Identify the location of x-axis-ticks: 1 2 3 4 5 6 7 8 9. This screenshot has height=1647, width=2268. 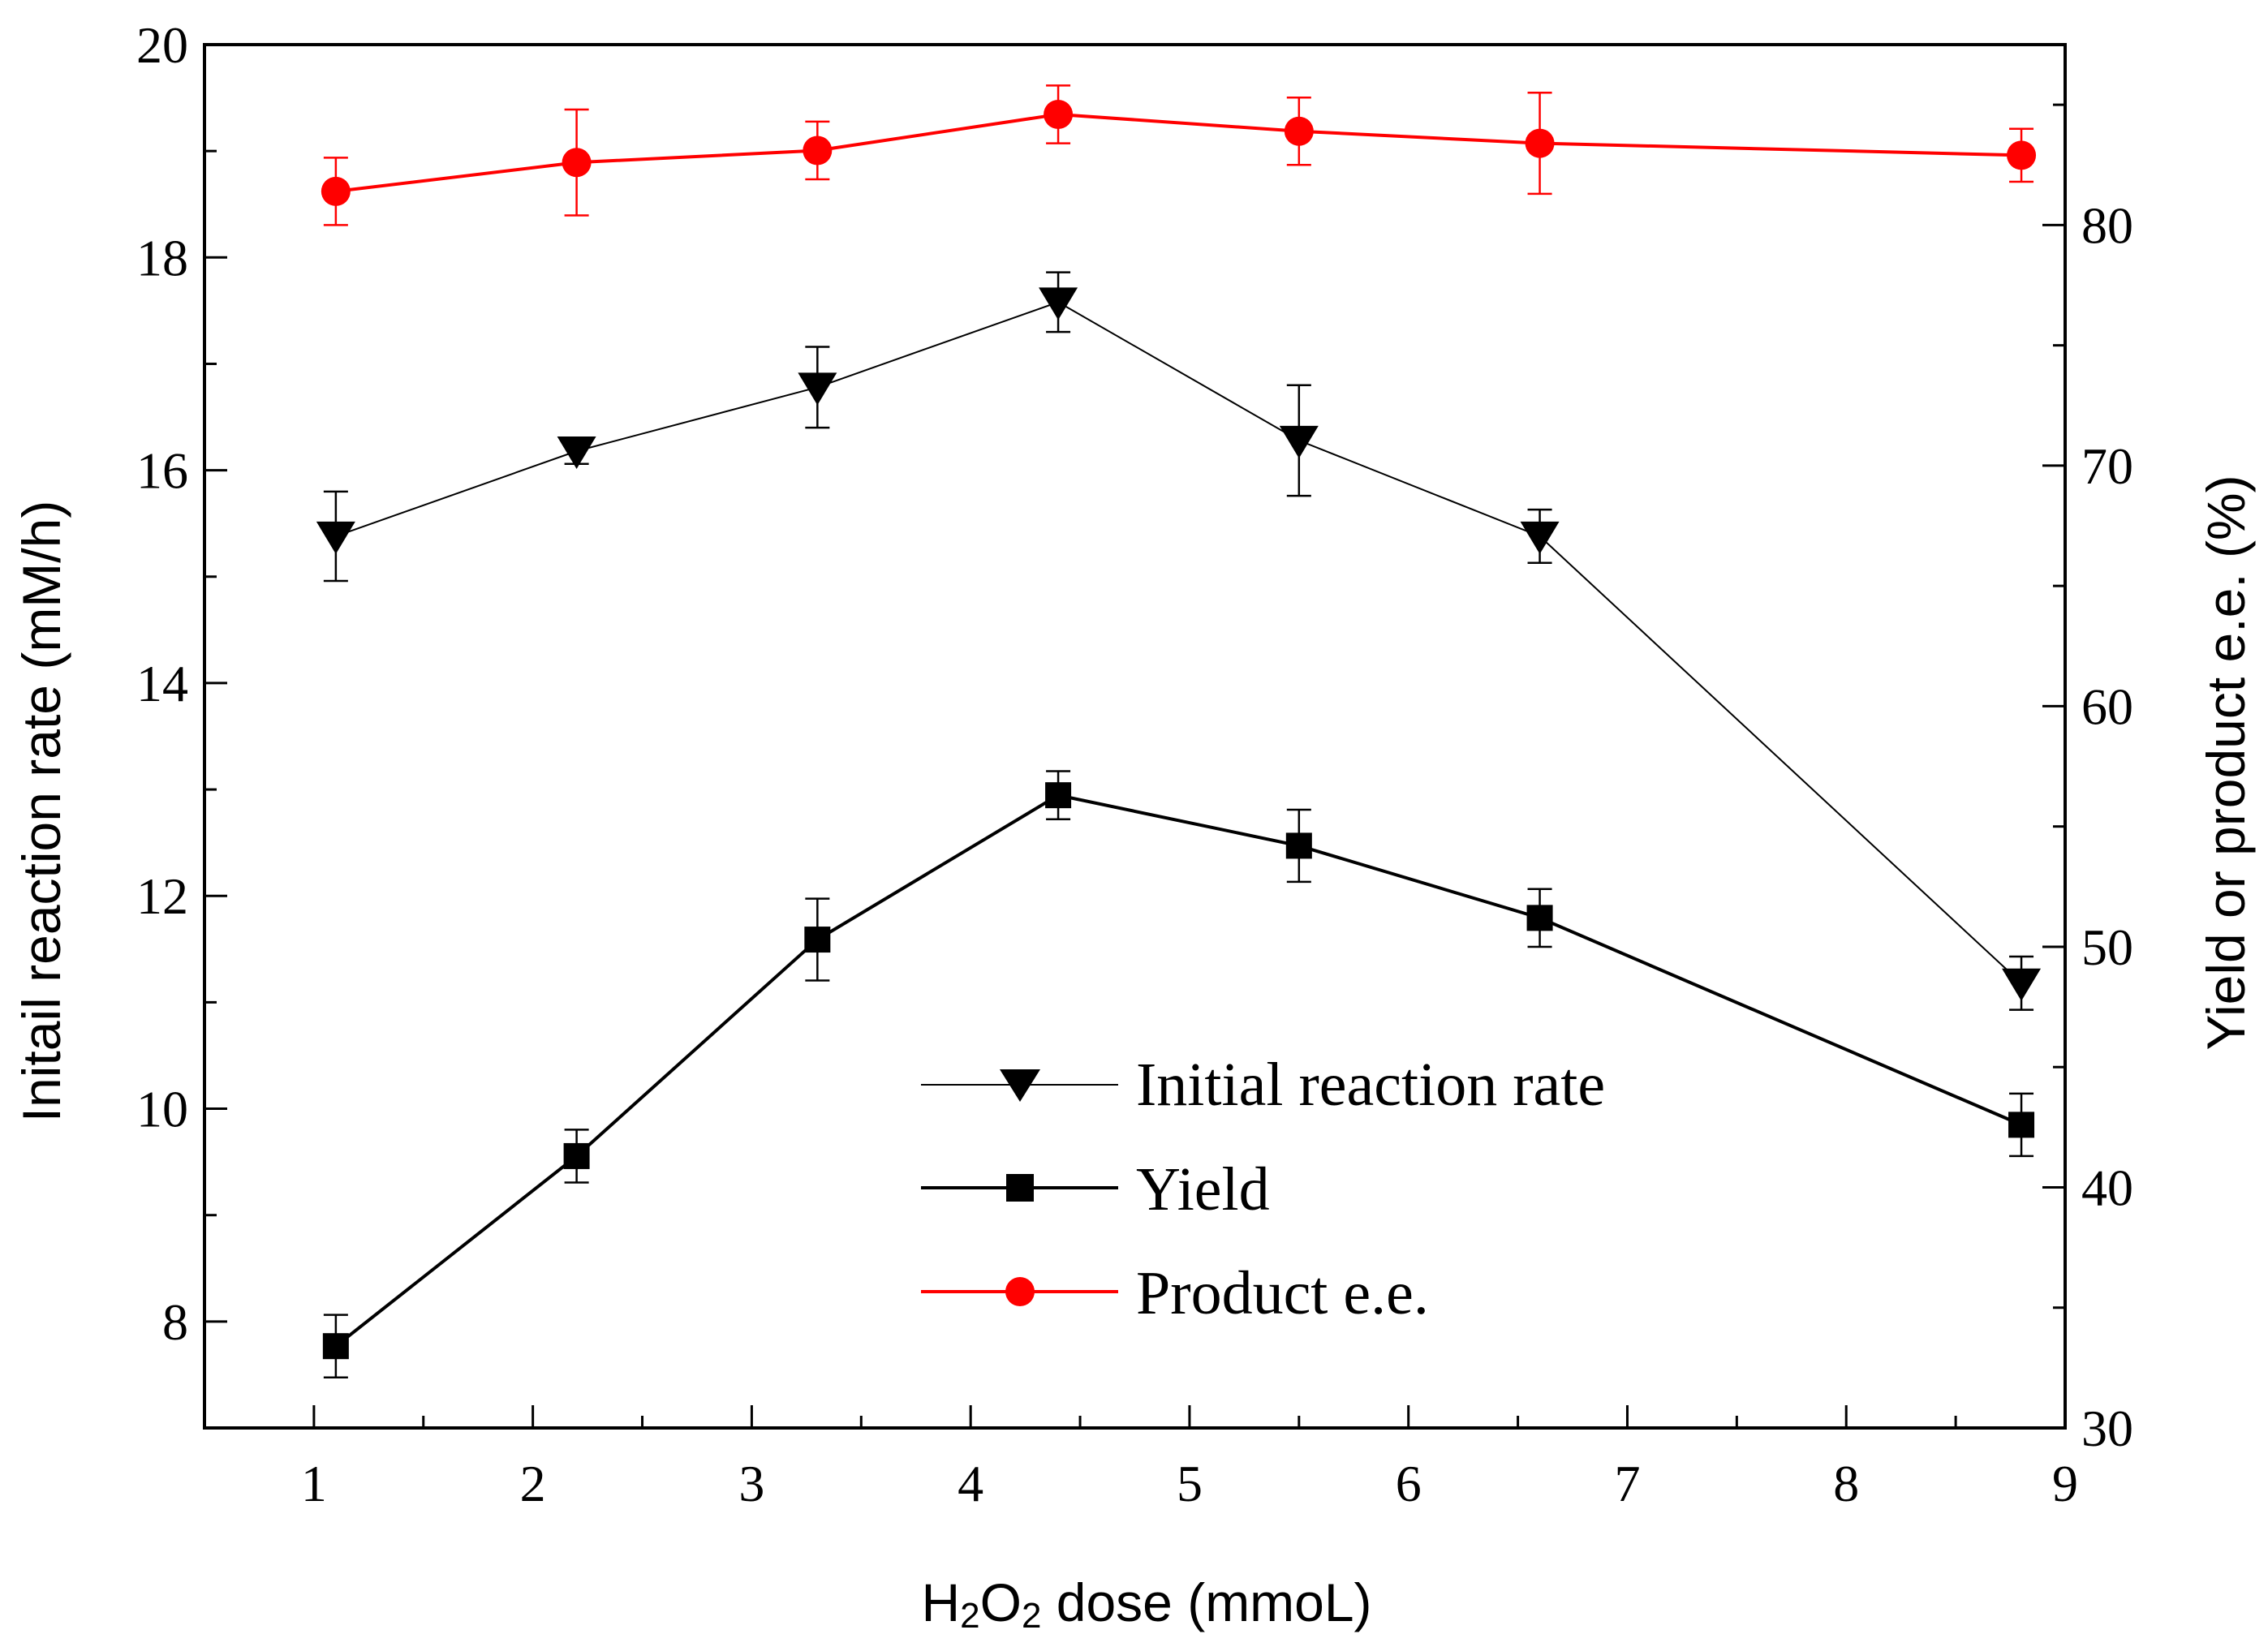
(1189, 1458).